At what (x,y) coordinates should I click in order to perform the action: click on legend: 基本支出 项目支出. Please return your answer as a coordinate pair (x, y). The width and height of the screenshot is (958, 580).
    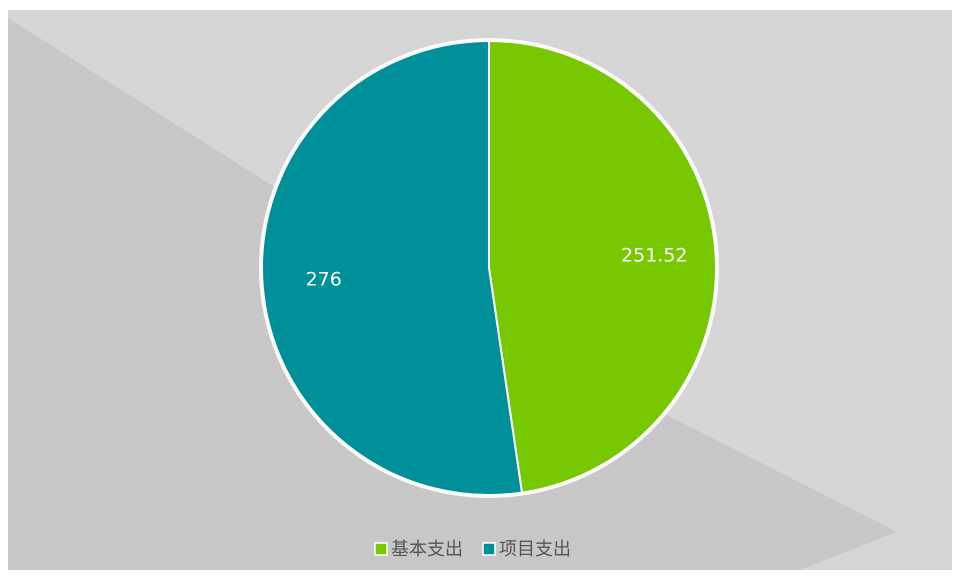
    Looking at the image, I should click on (472, 549).